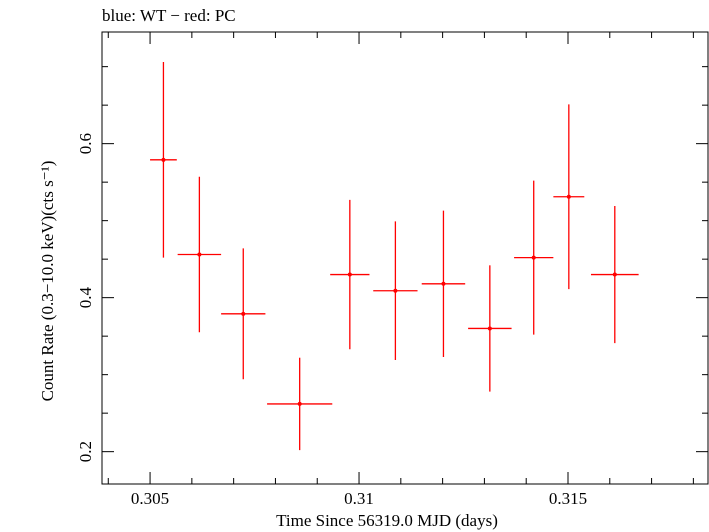 The width and height of the screenshot is (709, 532). Describe the element at coordinates (359, 498) in the screenshot. I see `x-tick-label: 0.31` at that location.